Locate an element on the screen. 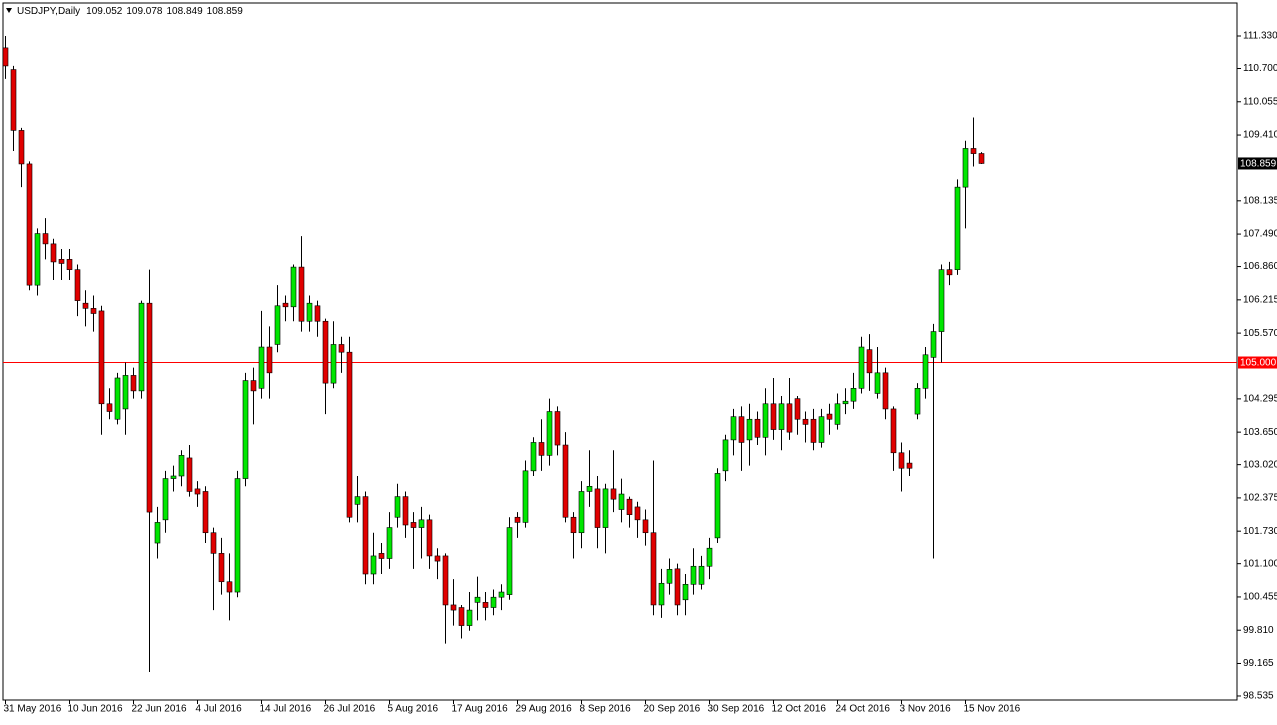 The image size is (1277, 725). y-tick-label: 101.730 is located at coordinates (1260, 531).